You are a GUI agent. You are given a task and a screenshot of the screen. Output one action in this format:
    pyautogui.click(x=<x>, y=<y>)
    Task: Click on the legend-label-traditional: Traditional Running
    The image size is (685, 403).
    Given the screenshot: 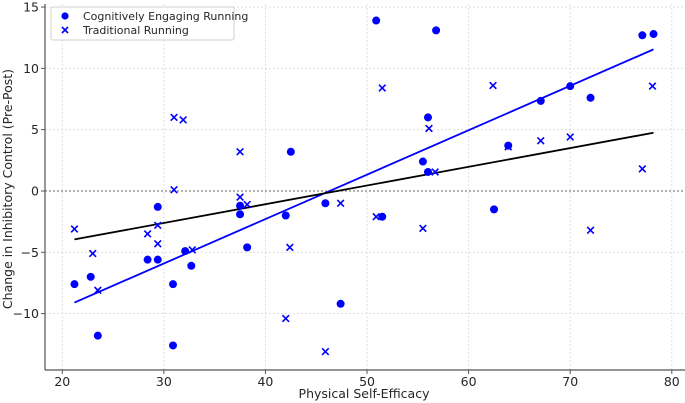 What is the action you would take?
    pyautogui.click(x=135, y=30)
    